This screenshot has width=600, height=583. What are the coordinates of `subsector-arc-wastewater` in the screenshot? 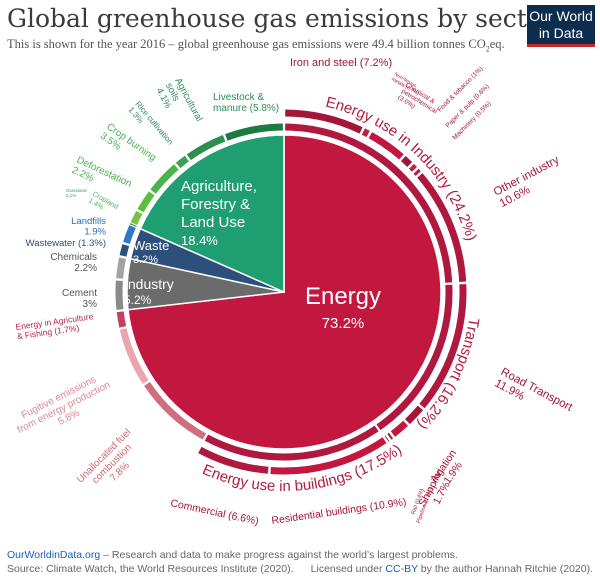 It's located at (124, 250).